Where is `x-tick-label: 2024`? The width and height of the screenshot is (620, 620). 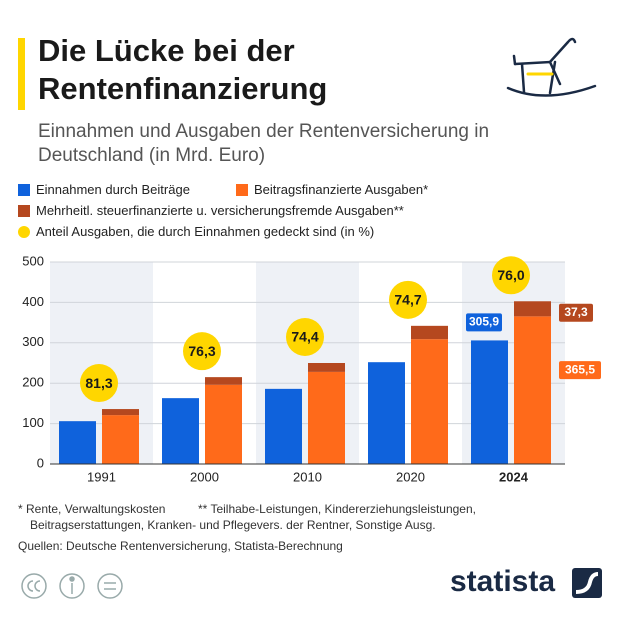
x-tick-label: 2024 is located at coordinates (514, 476).